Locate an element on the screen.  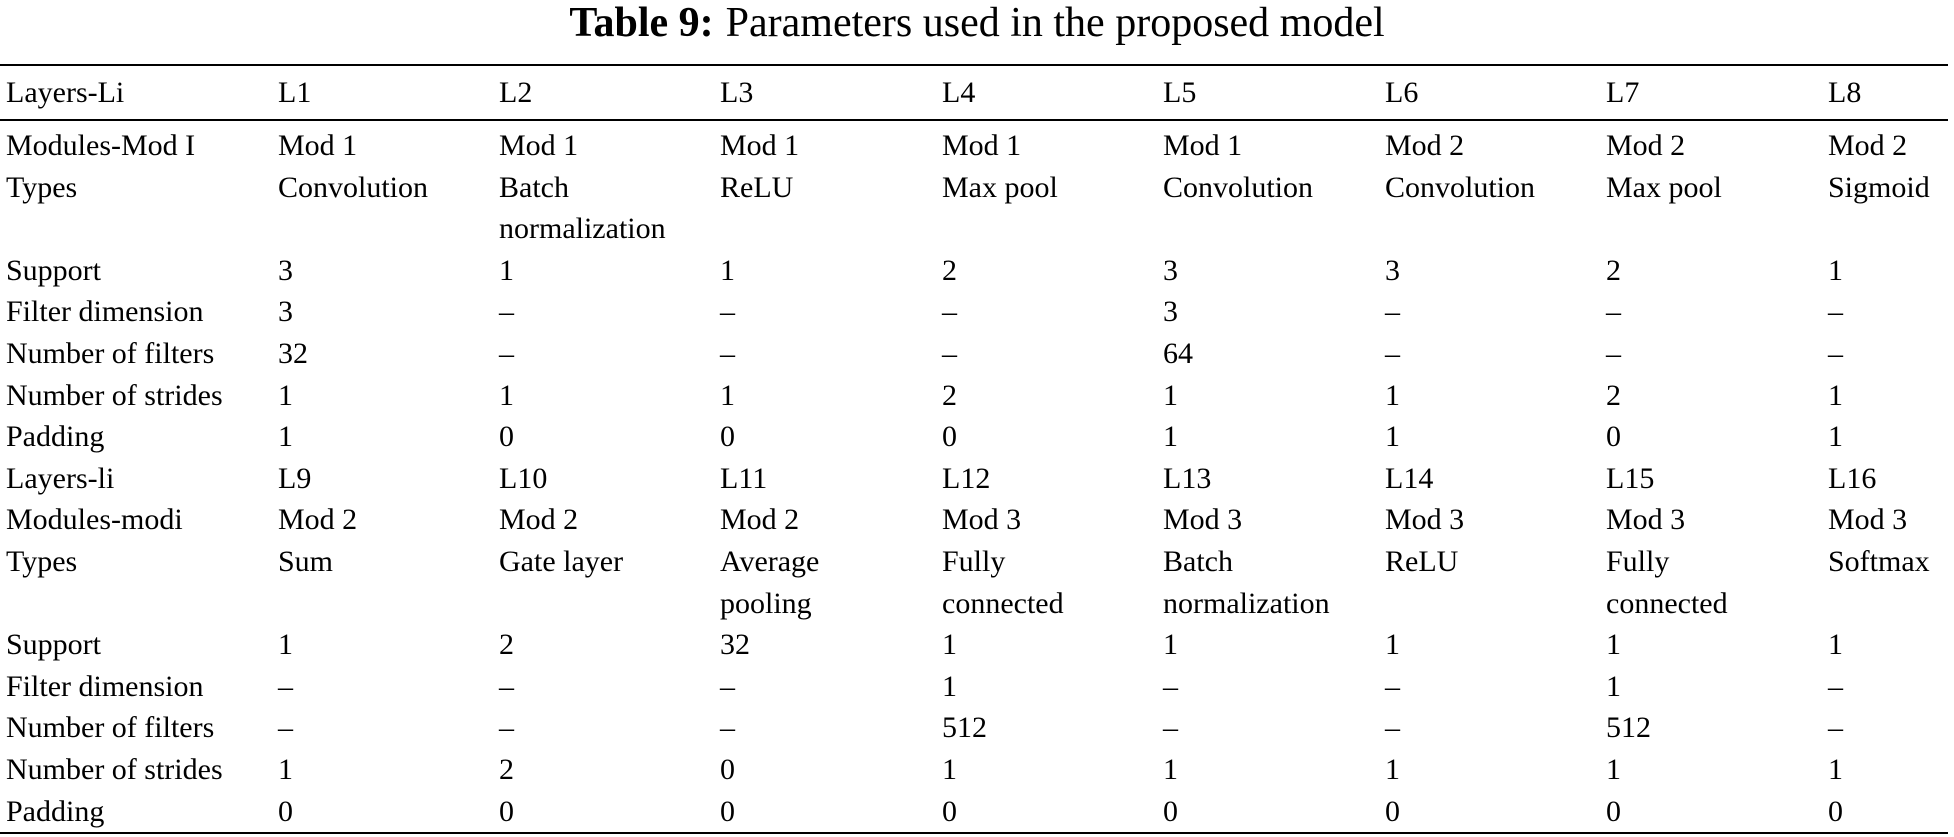
table-cell: Batch normalization is located at coordinates (609, 208).